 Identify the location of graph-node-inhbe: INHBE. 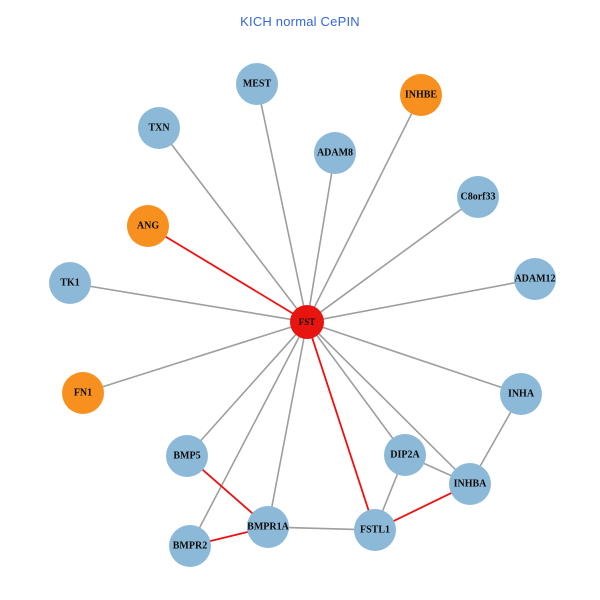
(421, 95).